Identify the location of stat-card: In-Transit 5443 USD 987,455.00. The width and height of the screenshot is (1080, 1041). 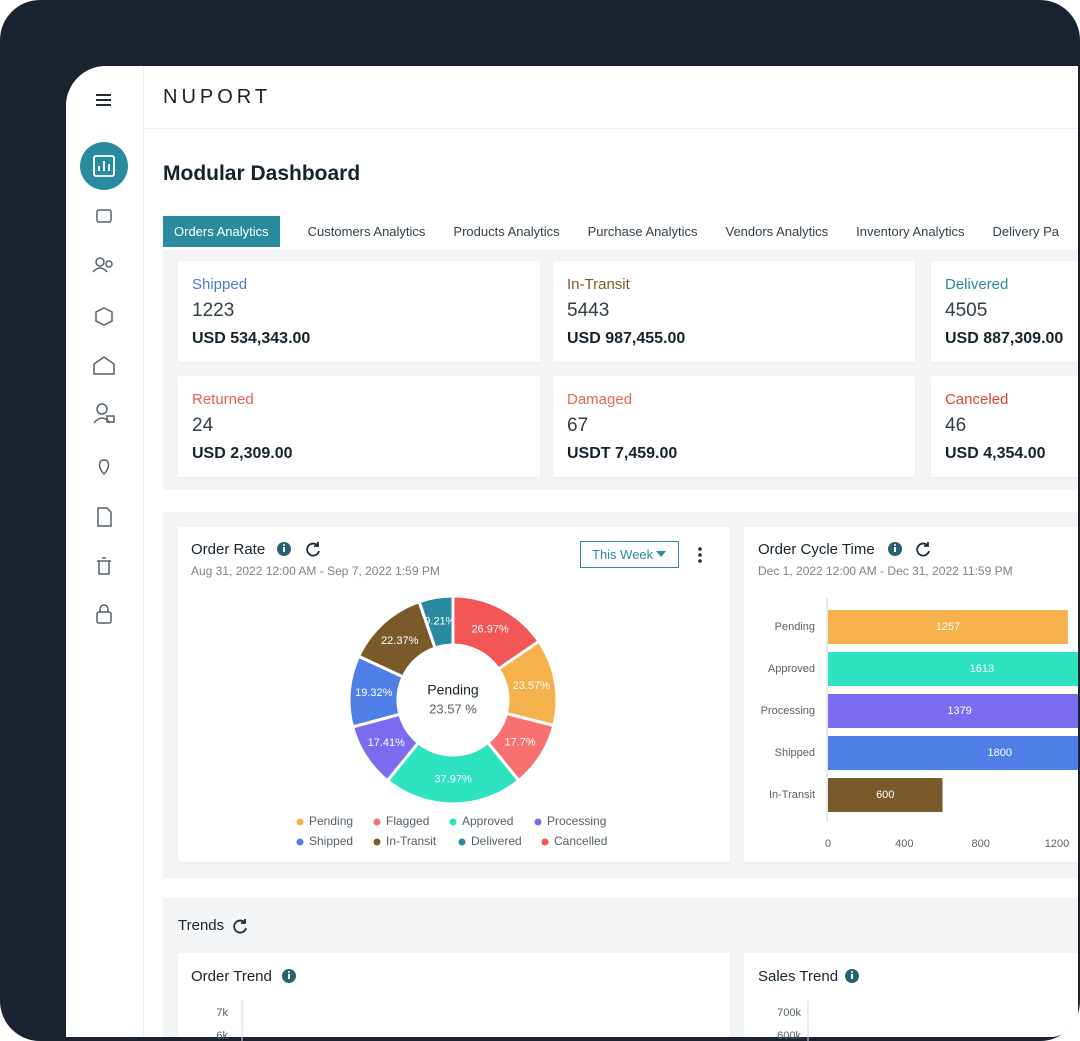
(734, 311).